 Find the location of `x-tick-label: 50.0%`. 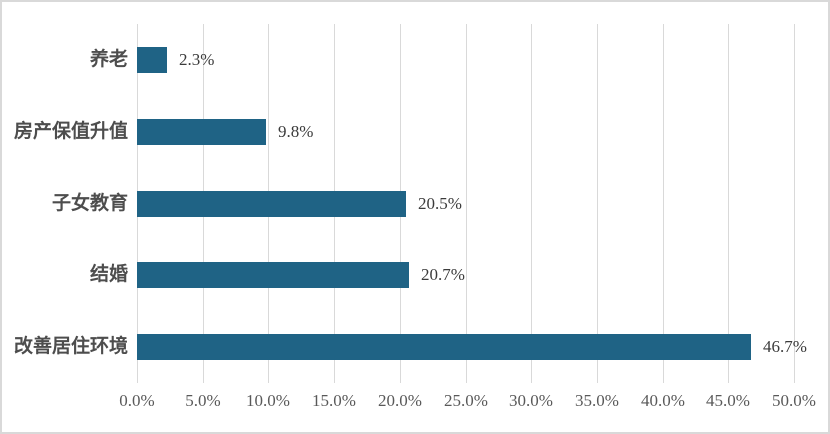

x-tick-label: 50.0% is located at coordinates (794, 400).